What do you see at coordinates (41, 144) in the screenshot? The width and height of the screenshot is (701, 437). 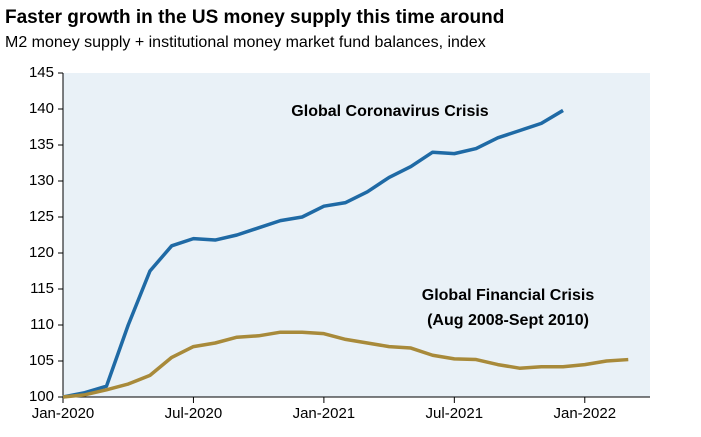 I see `y-tick-label: 135` at bounding box center [41, 144].